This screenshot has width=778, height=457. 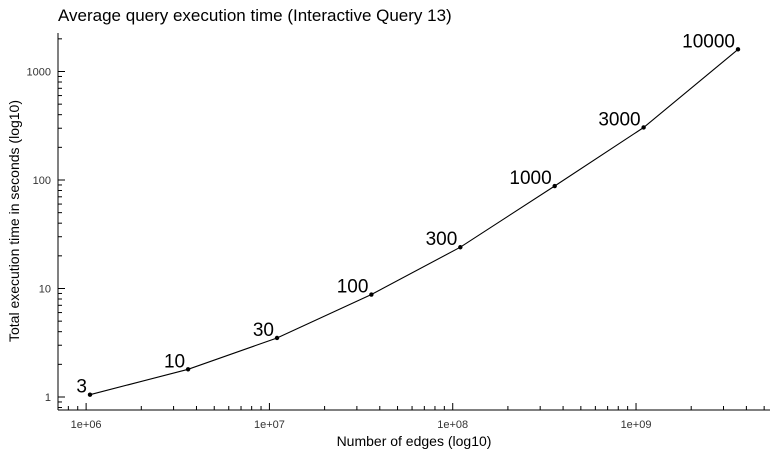 I want to click on data-label: 300, so click(x=442, y=239).